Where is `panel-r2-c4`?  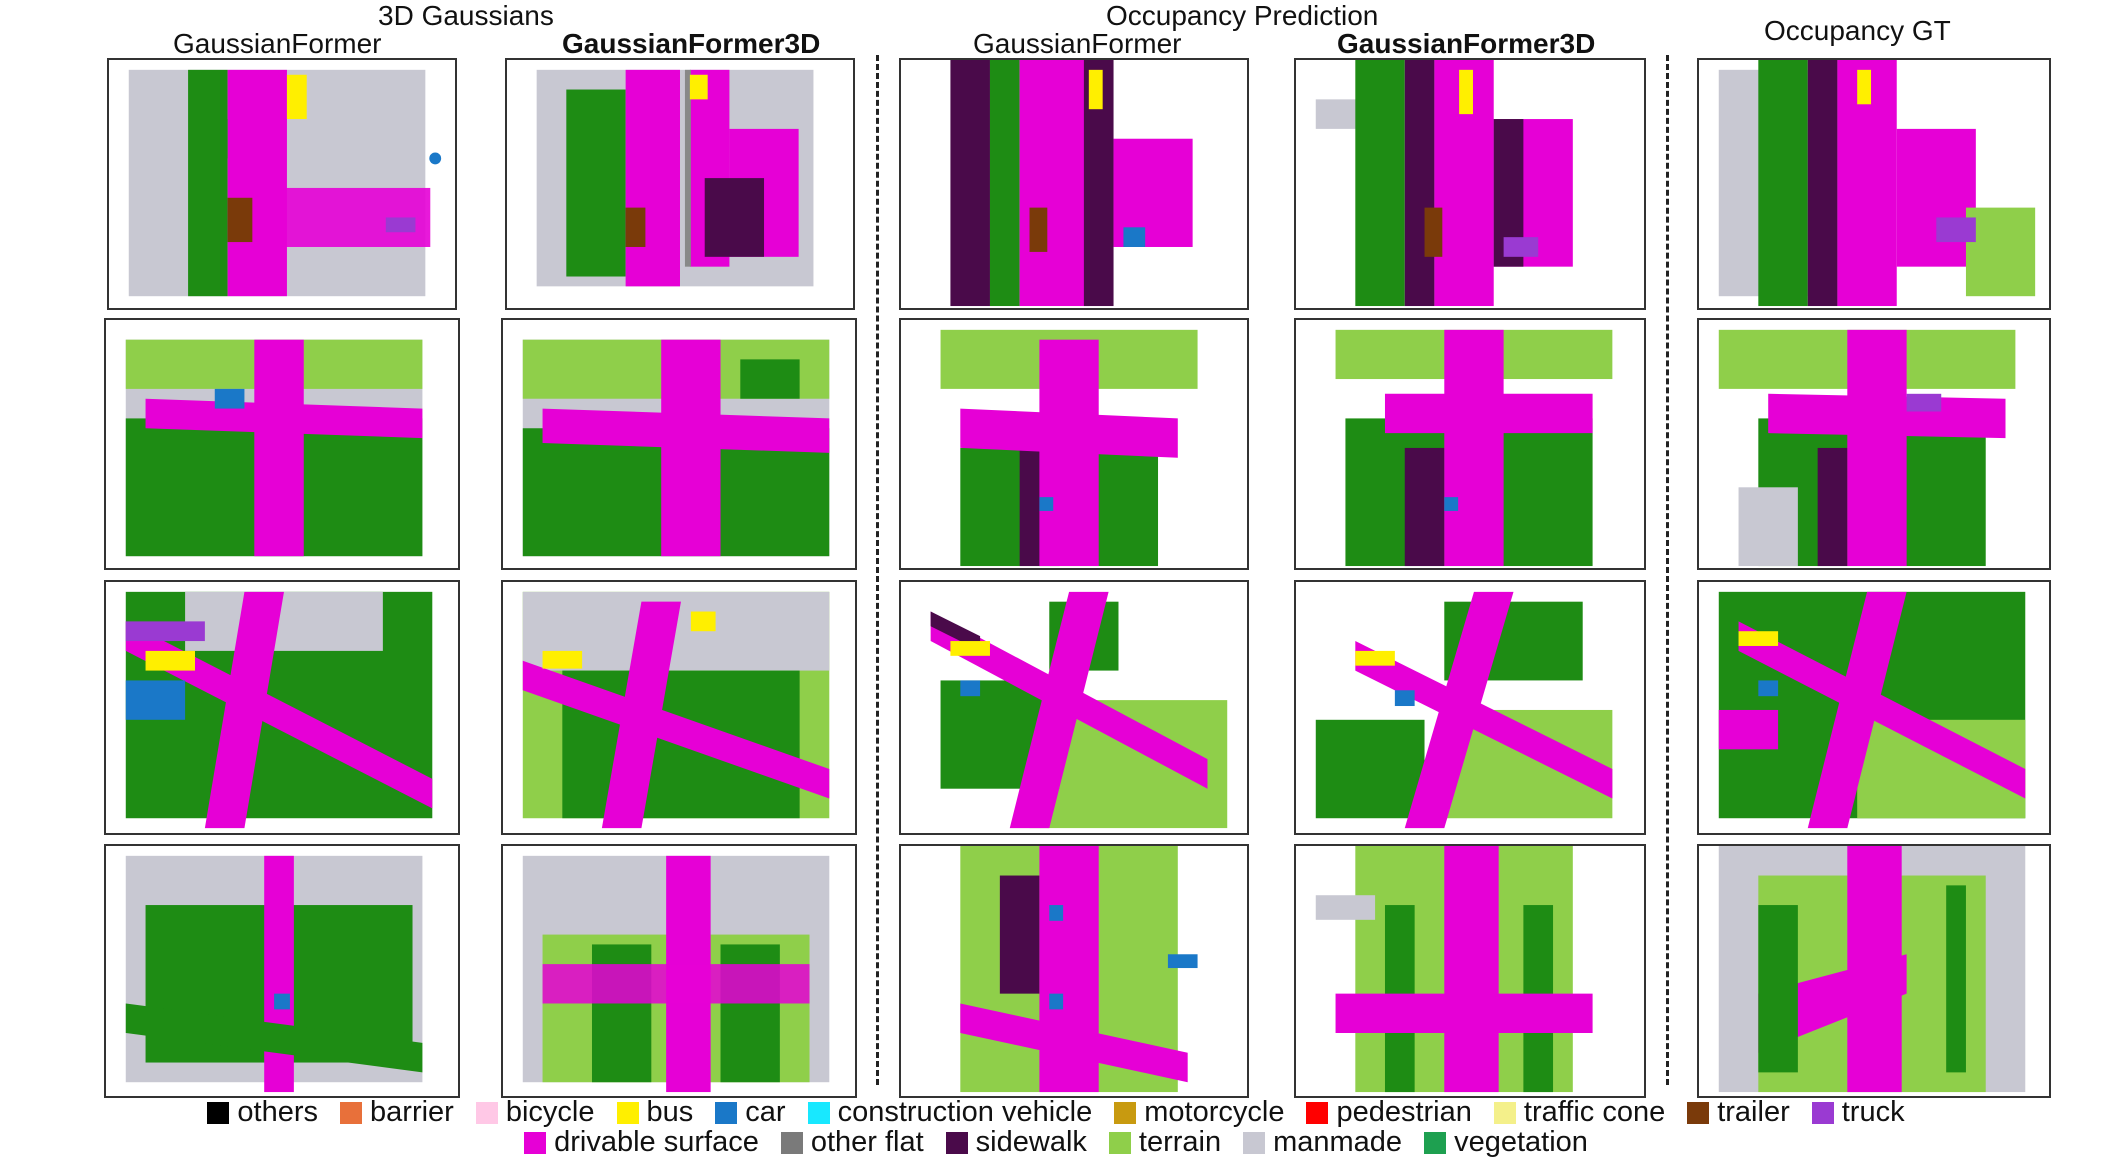 panel-r2-c4 is located at coordinates (1470, 444).